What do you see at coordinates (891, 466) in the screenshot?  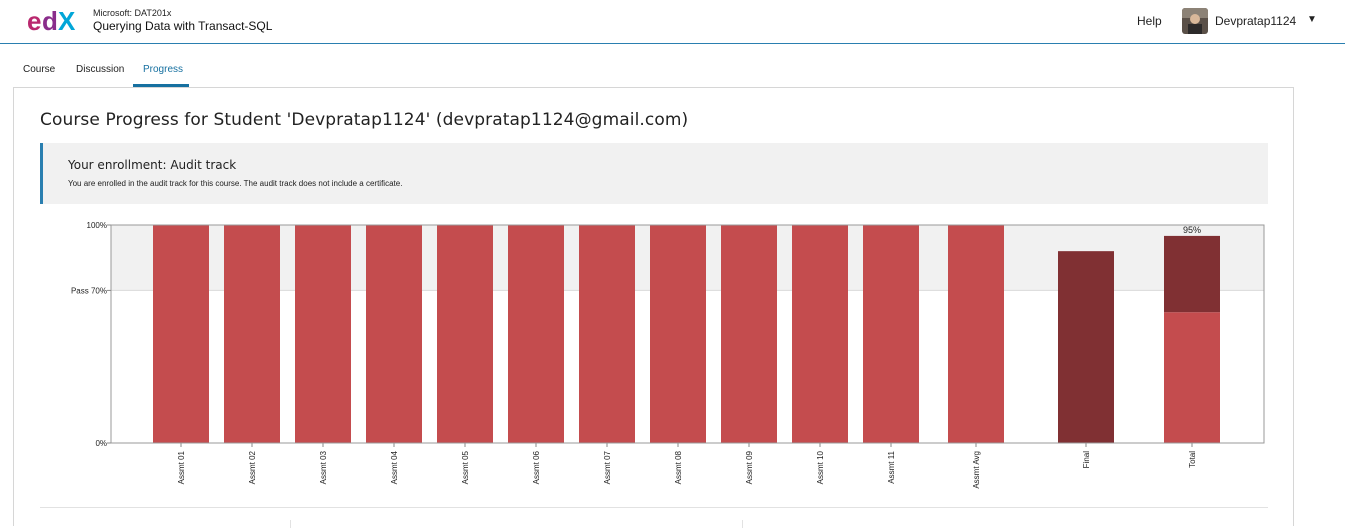 I see `x-tick-label: Assmt 11` at bounding box center [891, 466].